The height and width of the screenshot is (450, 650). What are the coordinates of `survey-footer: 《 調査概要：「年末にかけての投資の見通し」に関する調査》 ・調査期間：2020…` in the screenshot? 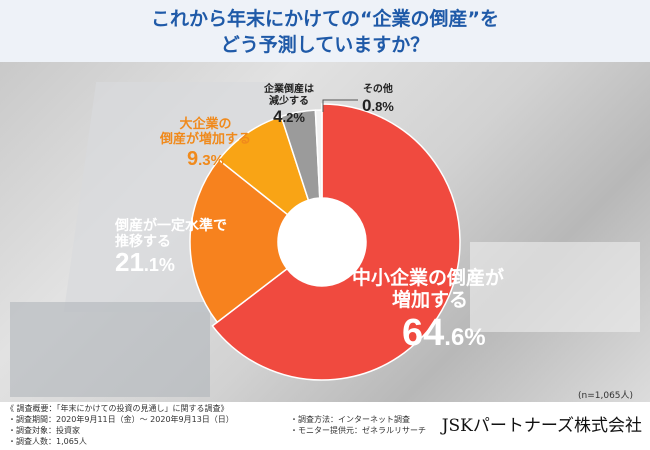 It's located at (325, 426).